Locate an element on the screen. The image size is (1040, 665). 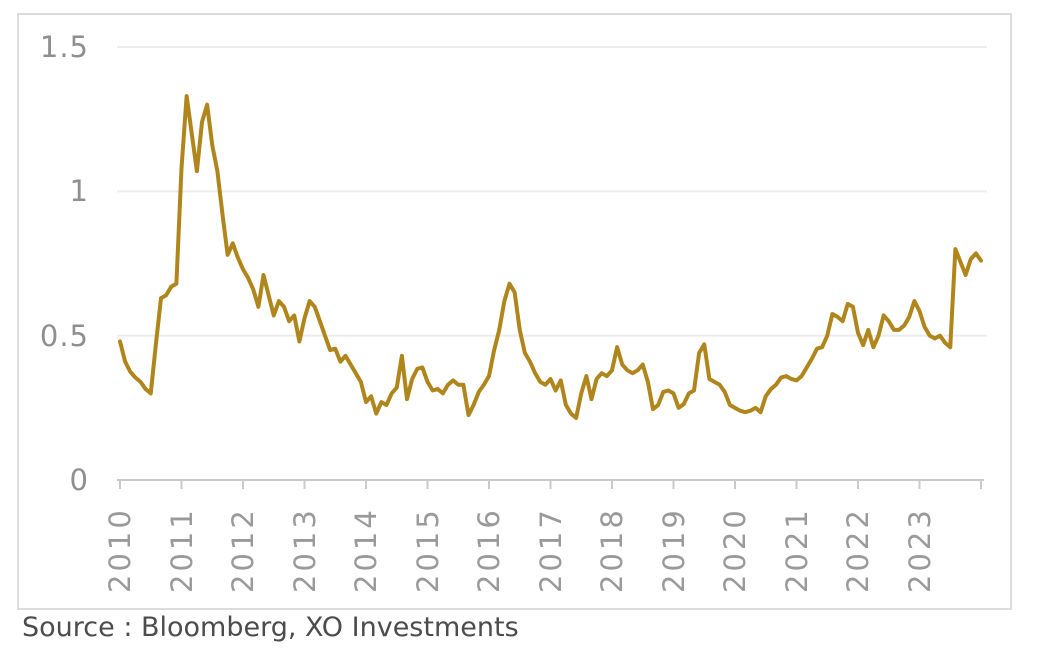
x-tick-label-2023: 2023 is located at coordinates (919, 550).